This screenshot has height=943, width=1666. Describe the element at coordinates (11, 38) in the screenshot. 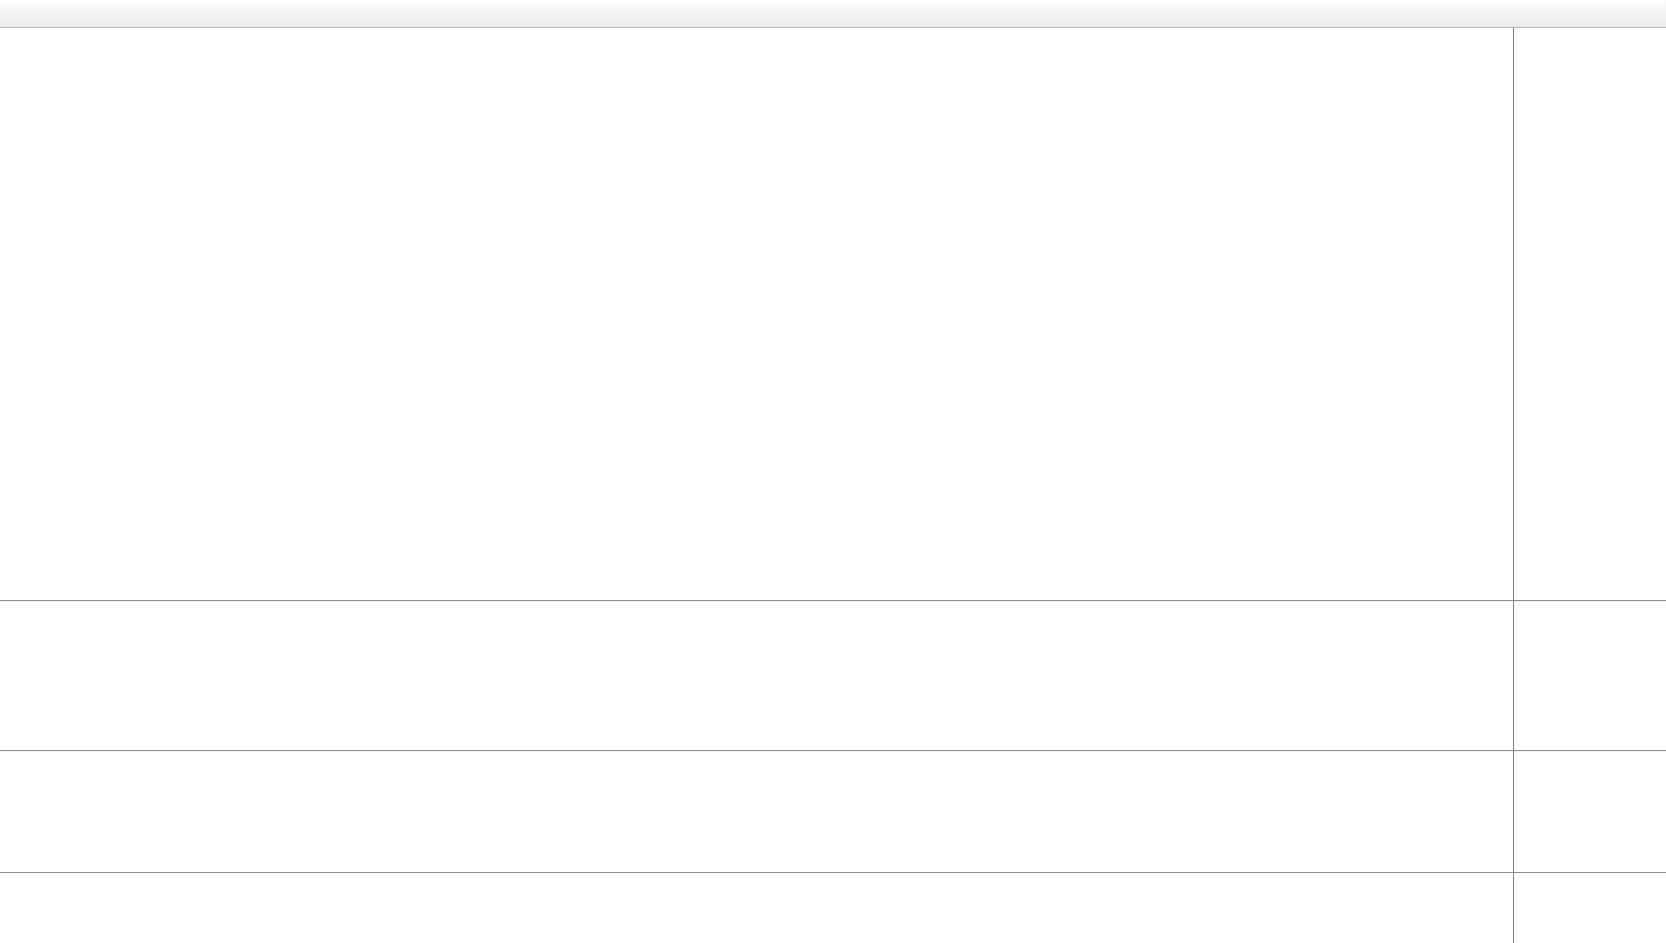

I see `chart-symbol-label` at that location.